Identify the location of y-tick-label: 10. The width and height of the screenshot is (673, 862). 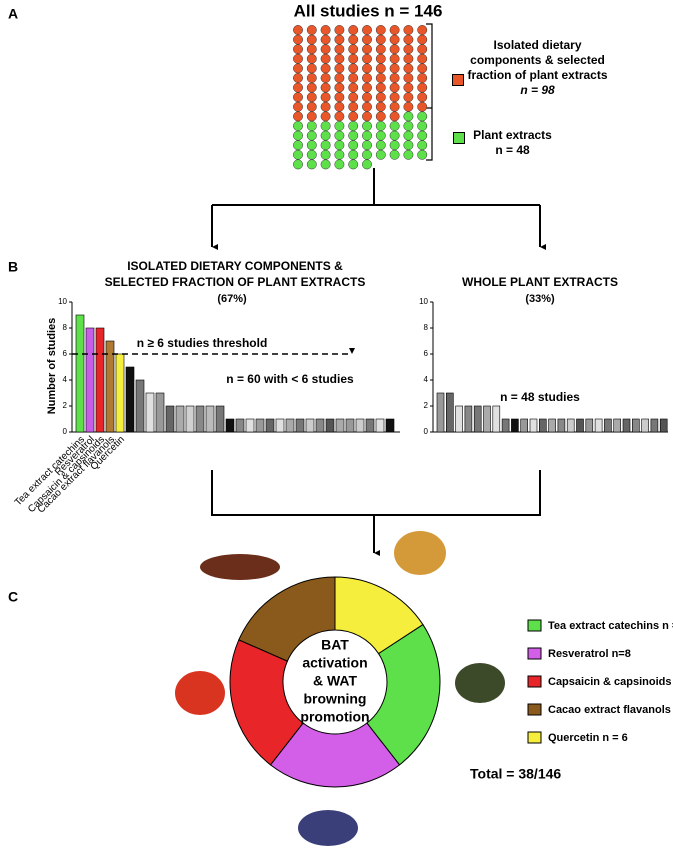
(62, 301).